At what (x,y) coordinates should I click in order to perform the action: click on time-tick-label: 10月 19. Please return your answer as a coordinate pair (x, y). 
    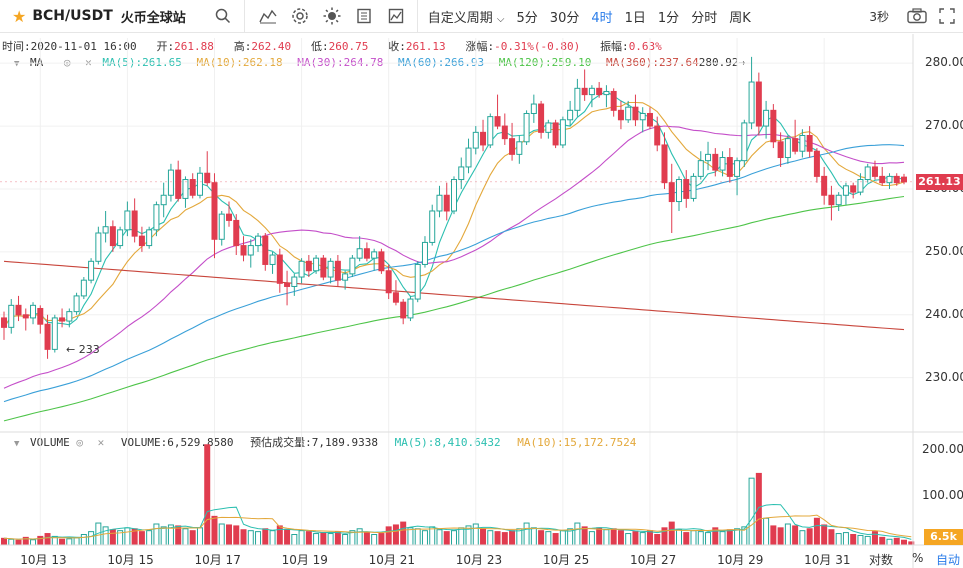
    Looking at the image, I should click on (304, 560).